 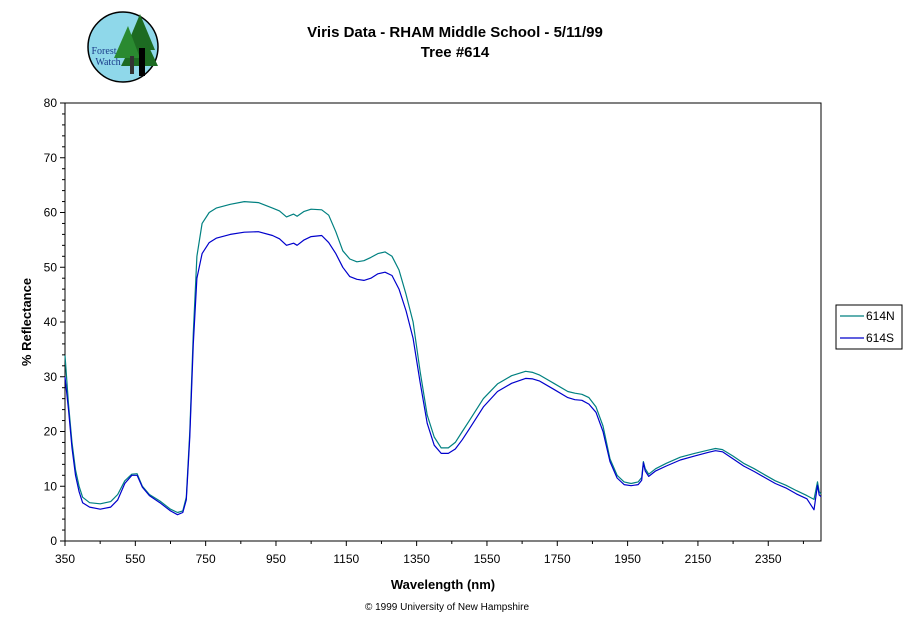 What do you see at coordinates (206, 559) in the screenshot?
I see `x-tick-label: 750` at bounding box center [206, 559].